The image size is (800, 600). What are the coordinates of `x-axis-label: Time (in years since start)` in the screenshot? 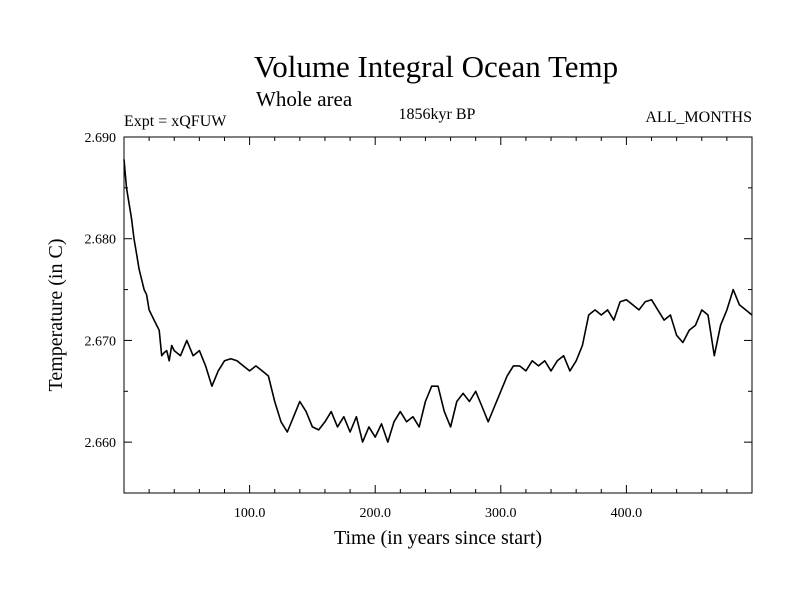 It's located at (438, 538).